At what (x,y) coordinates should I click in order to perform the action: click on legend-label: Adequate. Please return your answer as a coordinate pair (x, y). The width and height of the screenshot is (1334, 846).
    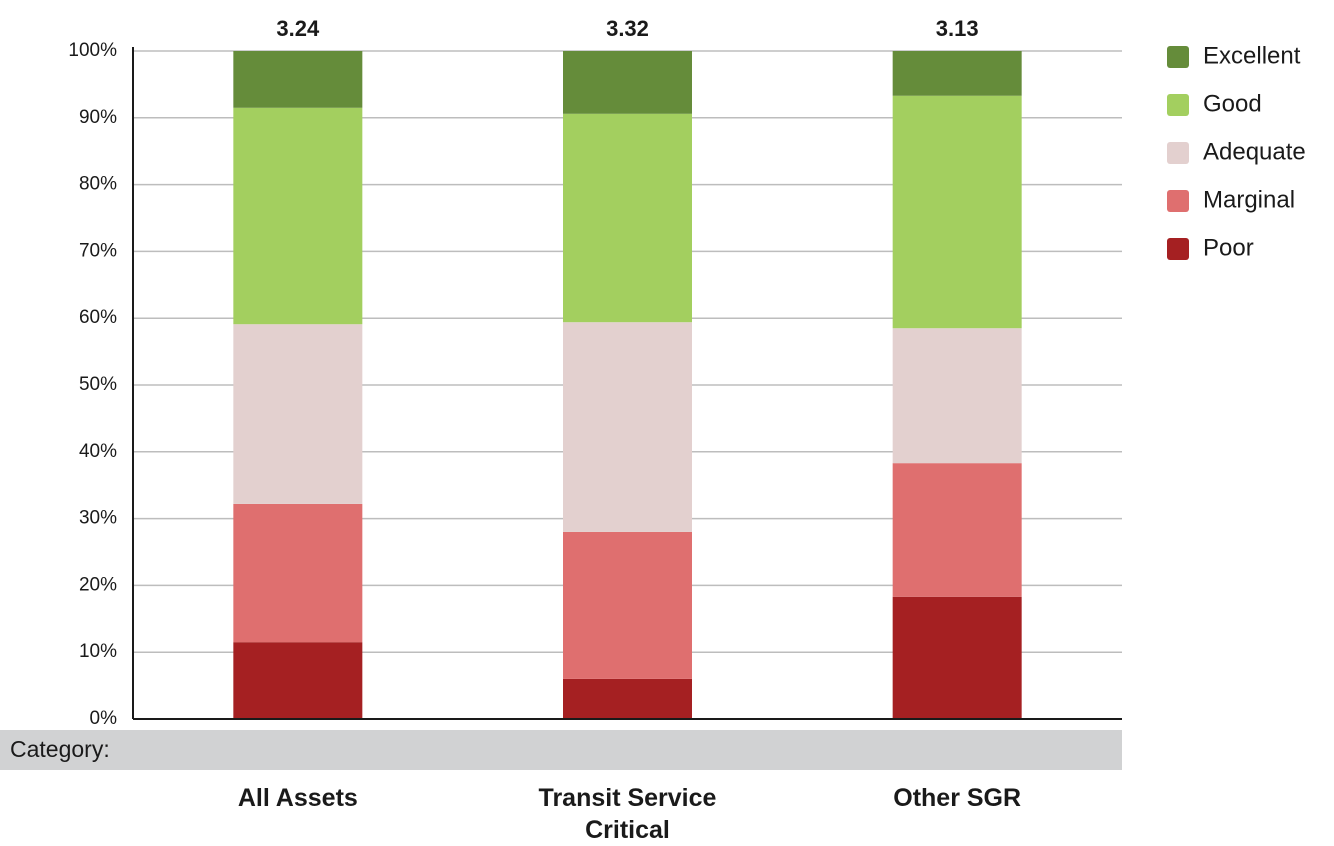
    Looking at the image, I should click on (1254, 151).